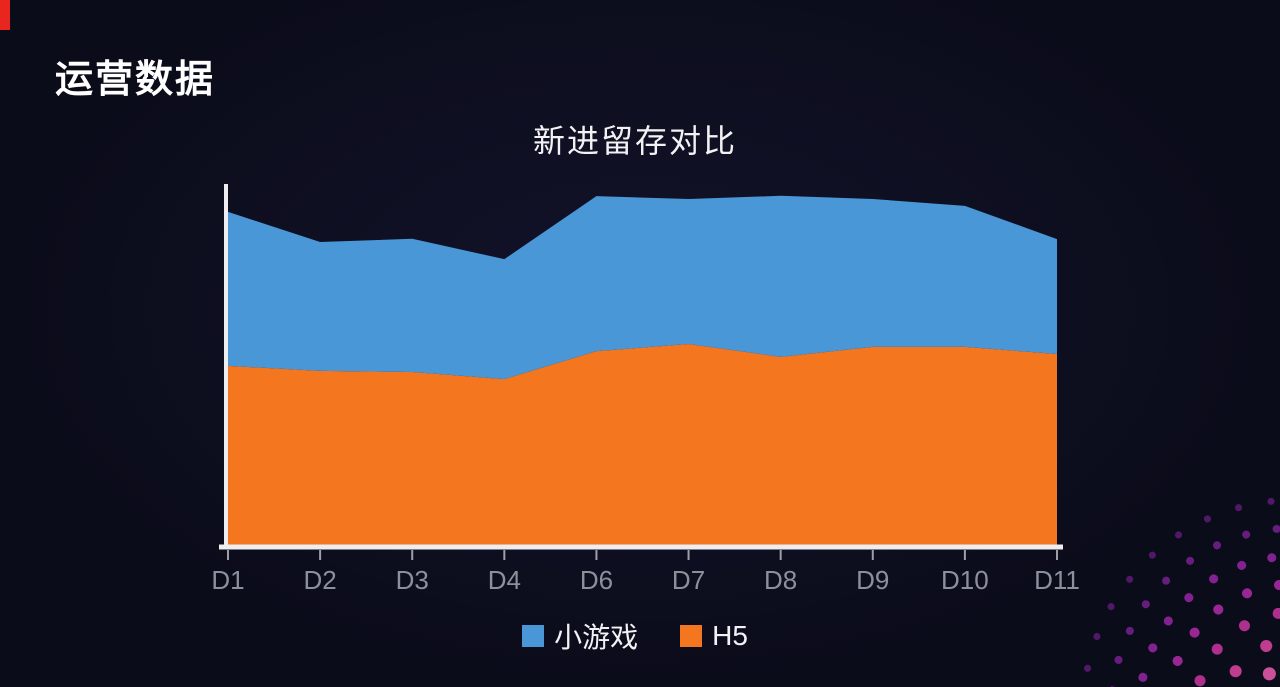  I want to click on corner-accent-bar, so click(5, 15).